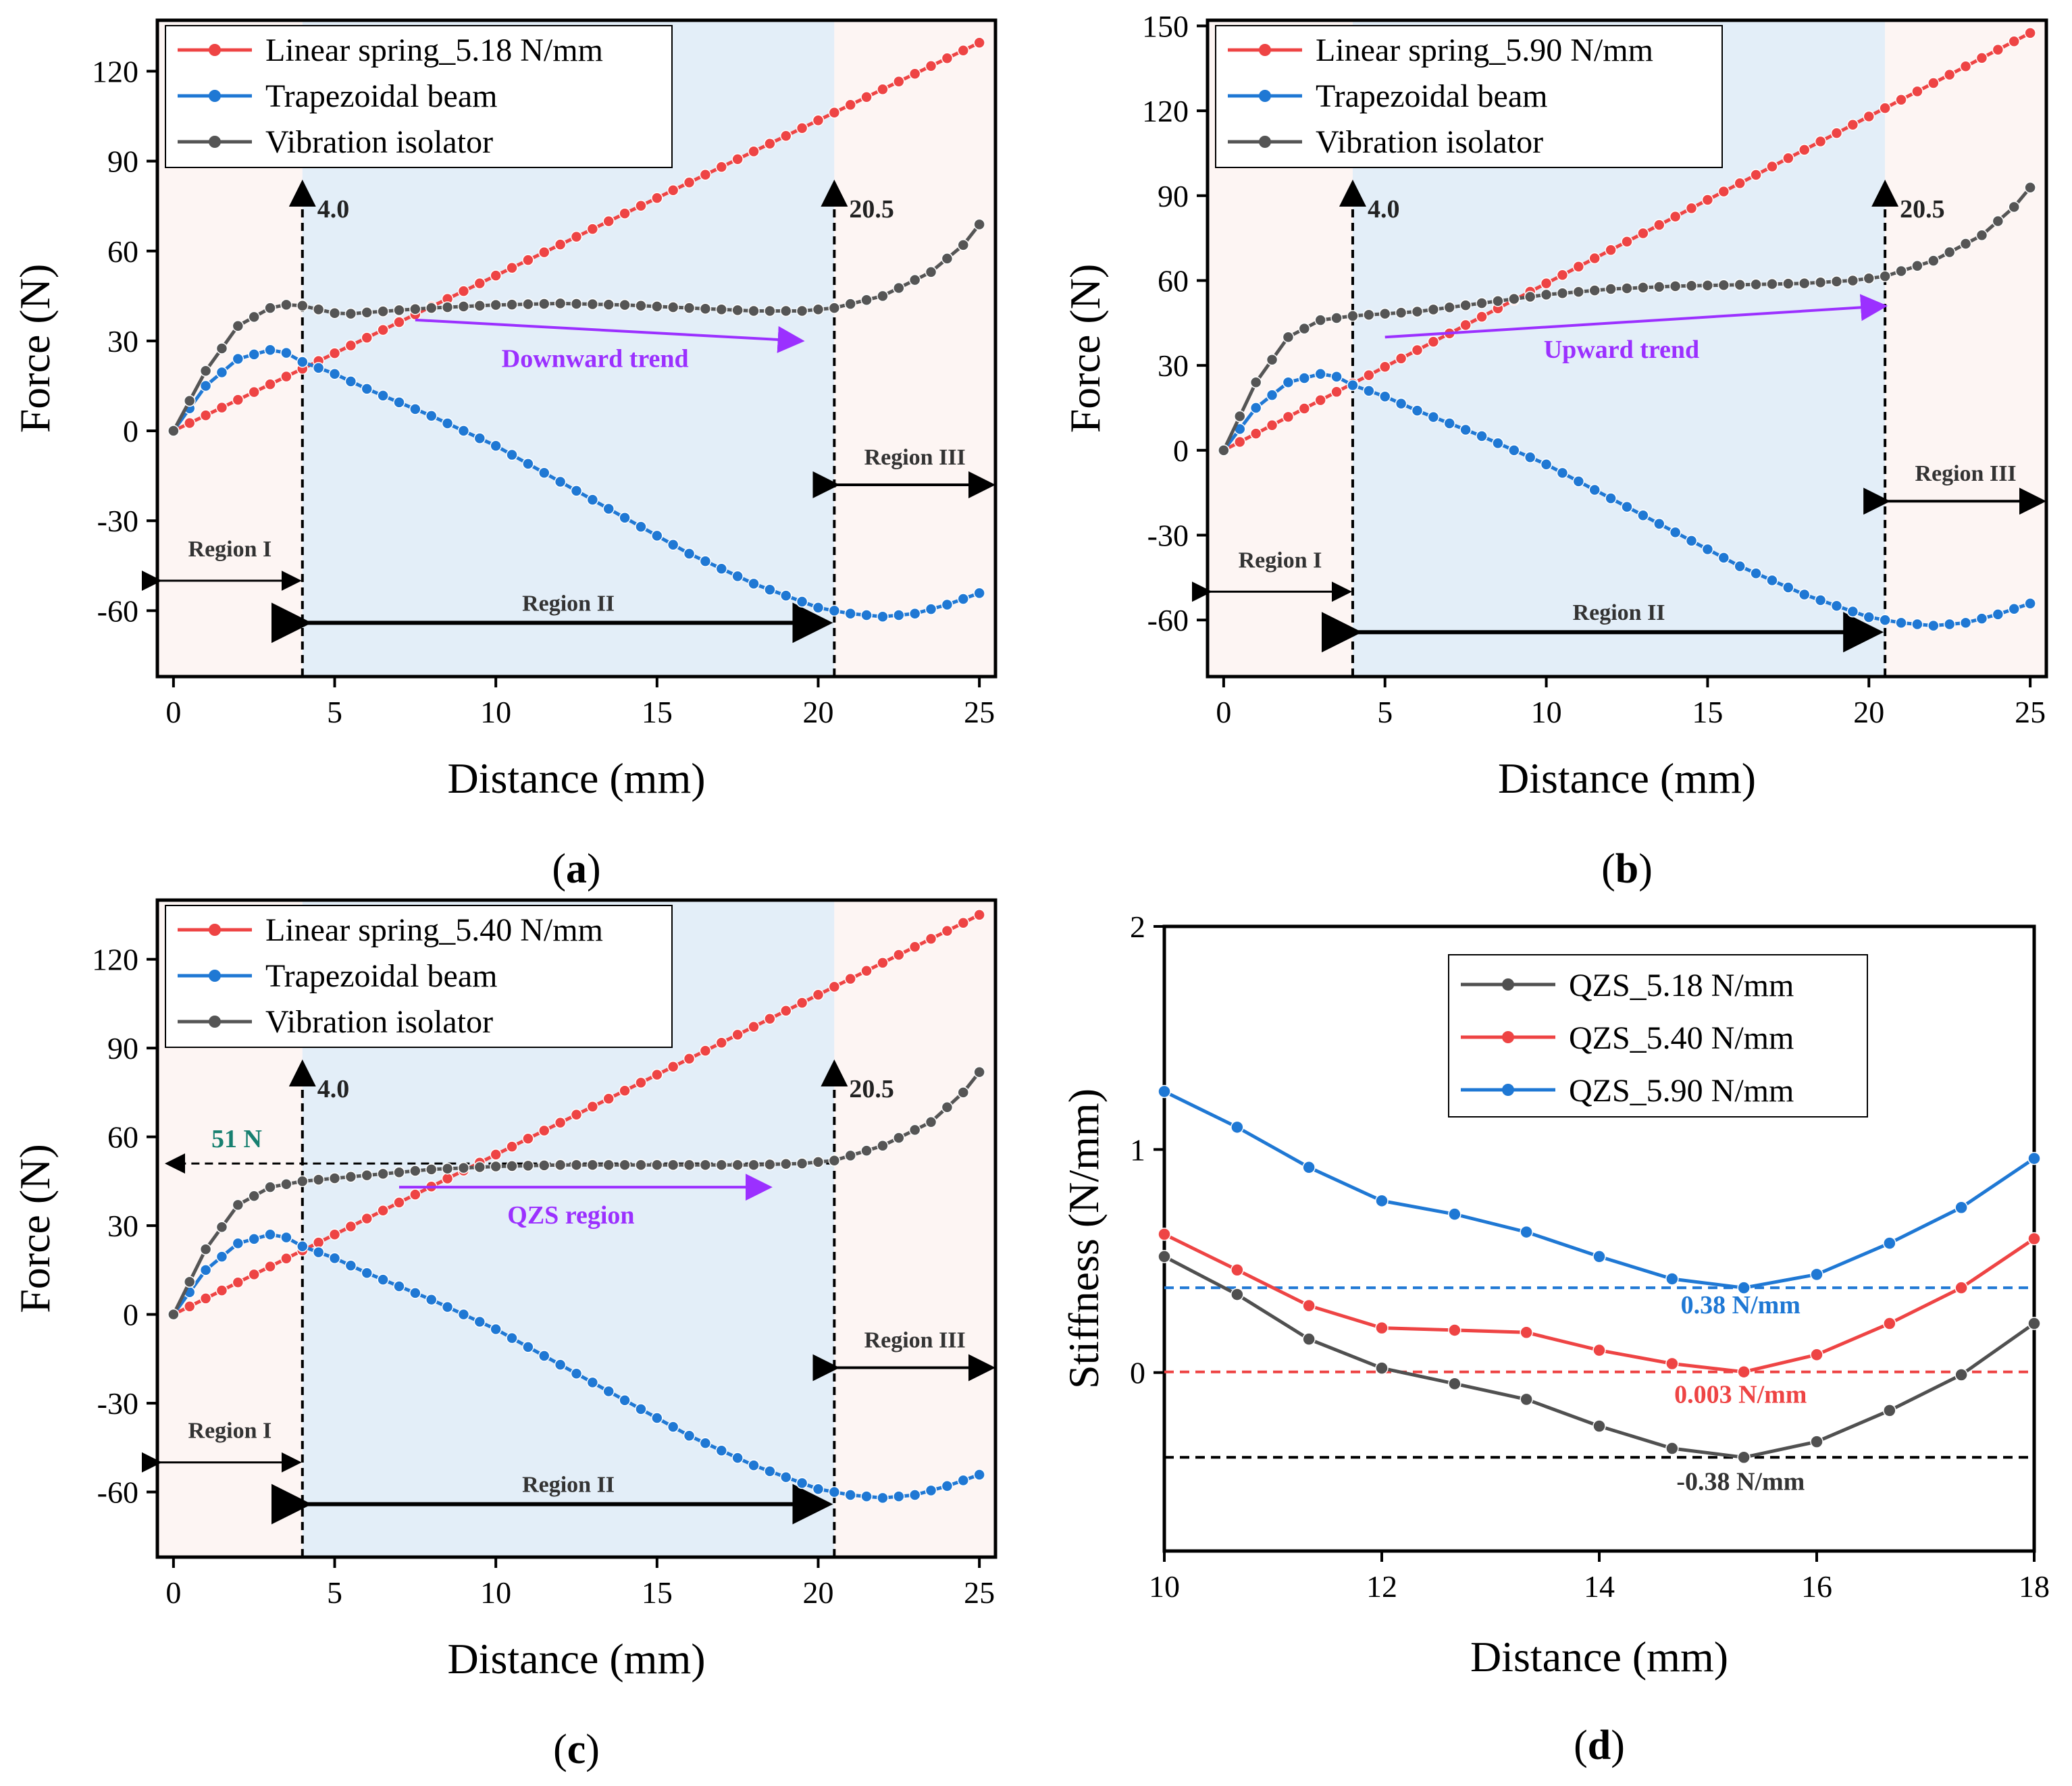  Describe the element at coordinates (1681, 1091) in the screenshot. I see `legend-label: QZS_5.90 N/mm` at that location.